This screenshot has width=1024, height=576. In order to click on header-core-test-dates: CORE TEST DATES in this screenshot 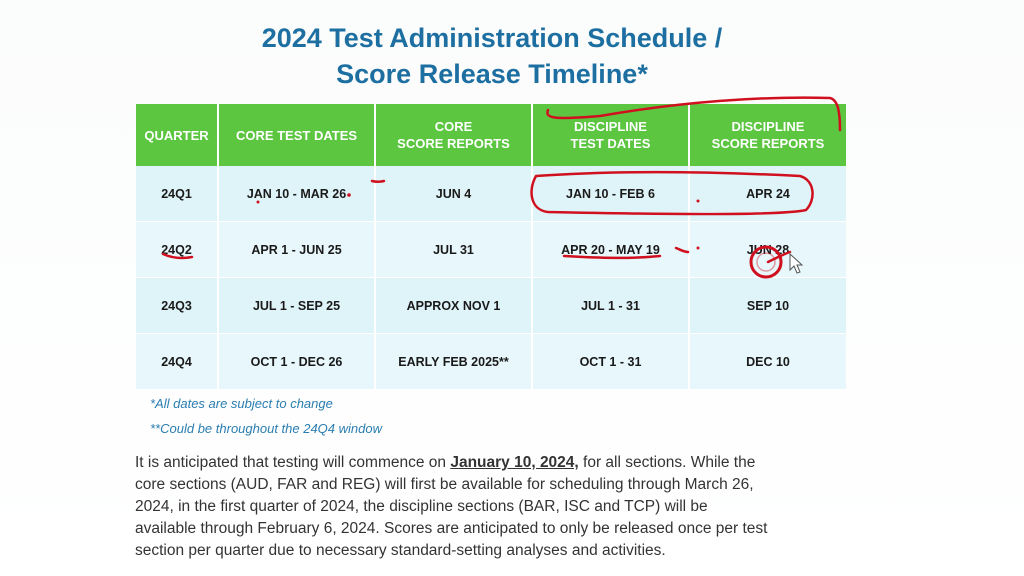, I will do `click(297, 135)`.